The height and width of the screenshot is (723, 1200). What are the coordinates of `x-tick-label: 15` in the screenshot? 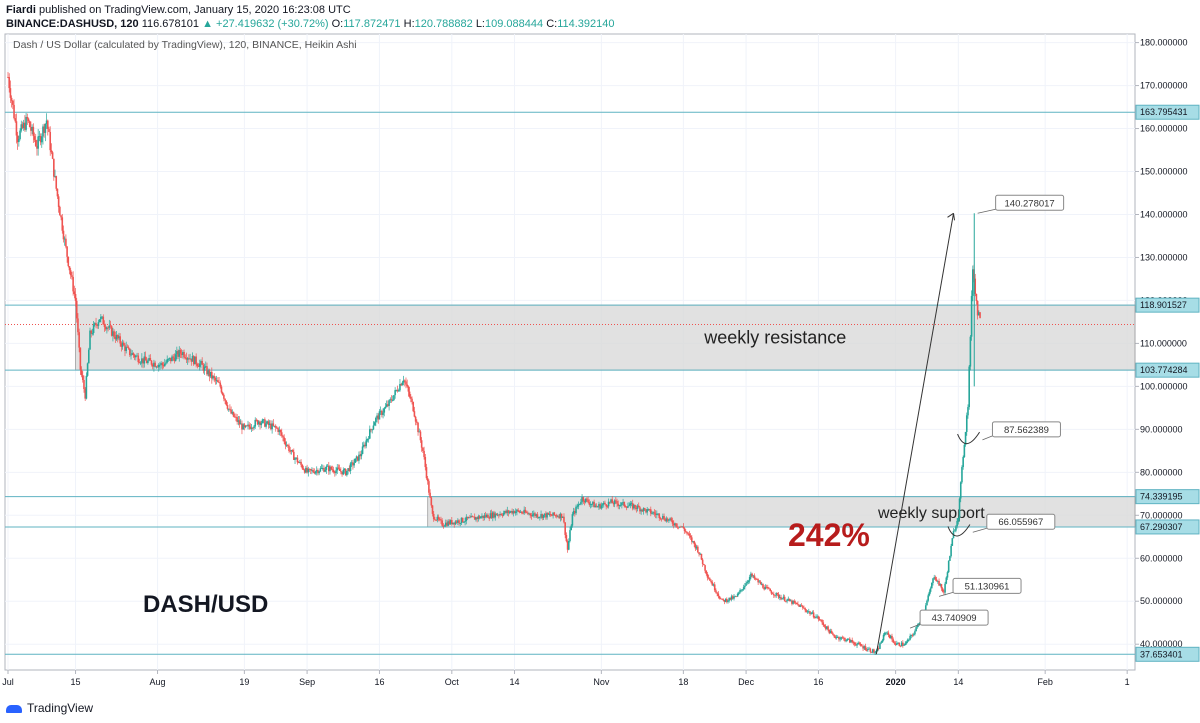 It's located at (76, 682).